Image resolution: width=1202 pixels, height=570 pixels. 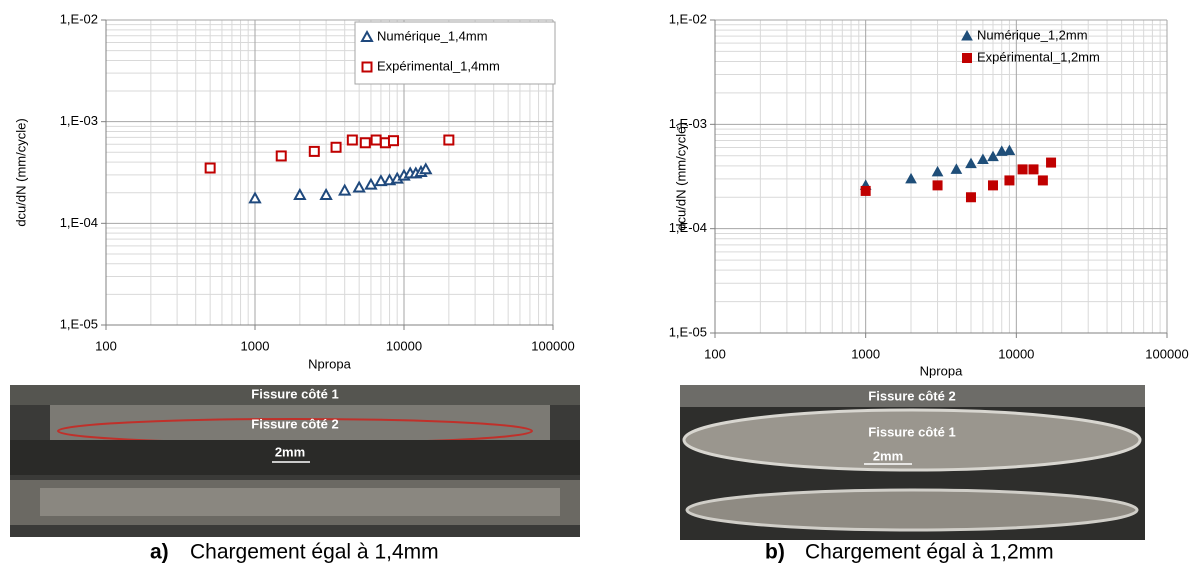 I want to click on legend-label: Expérimental_1,4mm, so click(x=438, y=65).